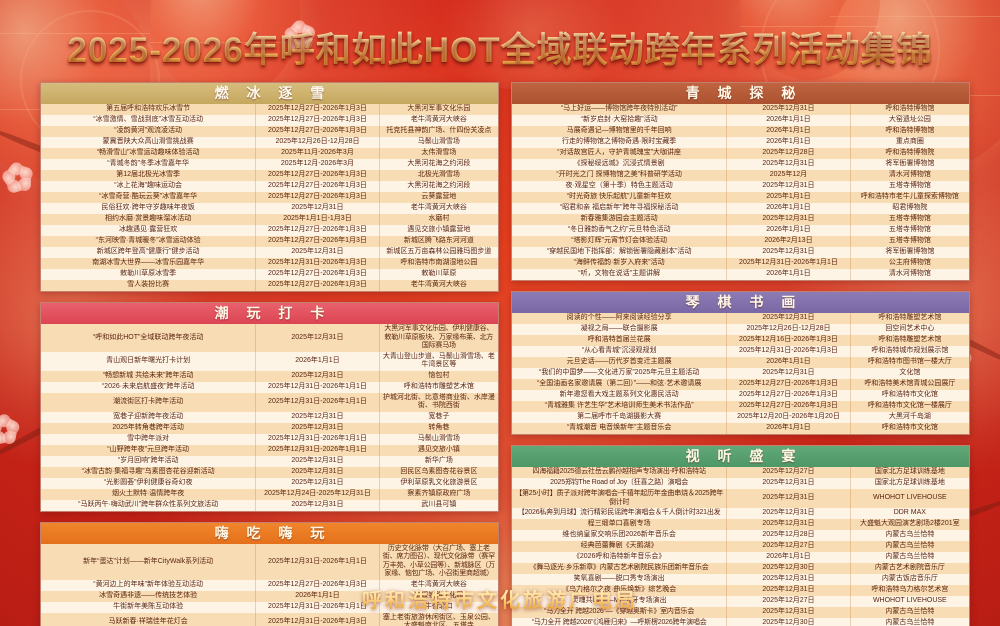 Image resolution: width=1000 pixels, height=626 pixels. What do you see at coordinates (909, 197) in the screenshot?
I see `activity-venue: 呼和浩特市老牛儿童探索博物馆` at bounding box center [909, 197].